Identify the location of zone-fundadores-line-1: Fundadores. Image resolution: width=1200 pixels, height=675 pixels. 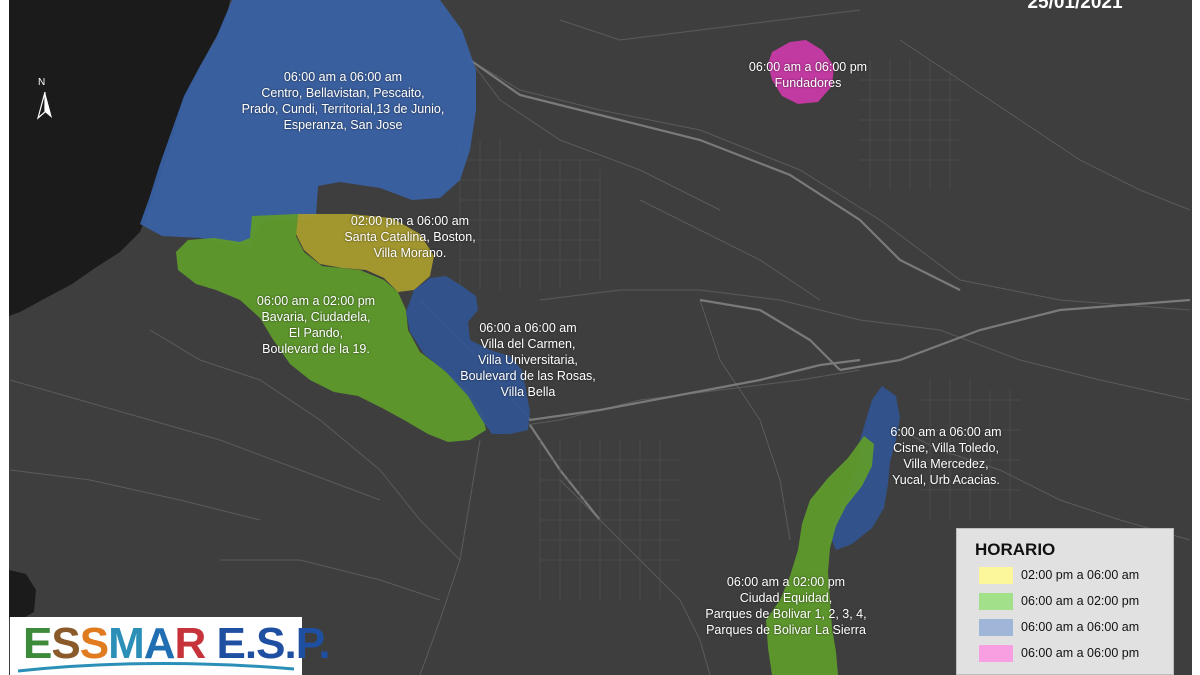
(808, 83).